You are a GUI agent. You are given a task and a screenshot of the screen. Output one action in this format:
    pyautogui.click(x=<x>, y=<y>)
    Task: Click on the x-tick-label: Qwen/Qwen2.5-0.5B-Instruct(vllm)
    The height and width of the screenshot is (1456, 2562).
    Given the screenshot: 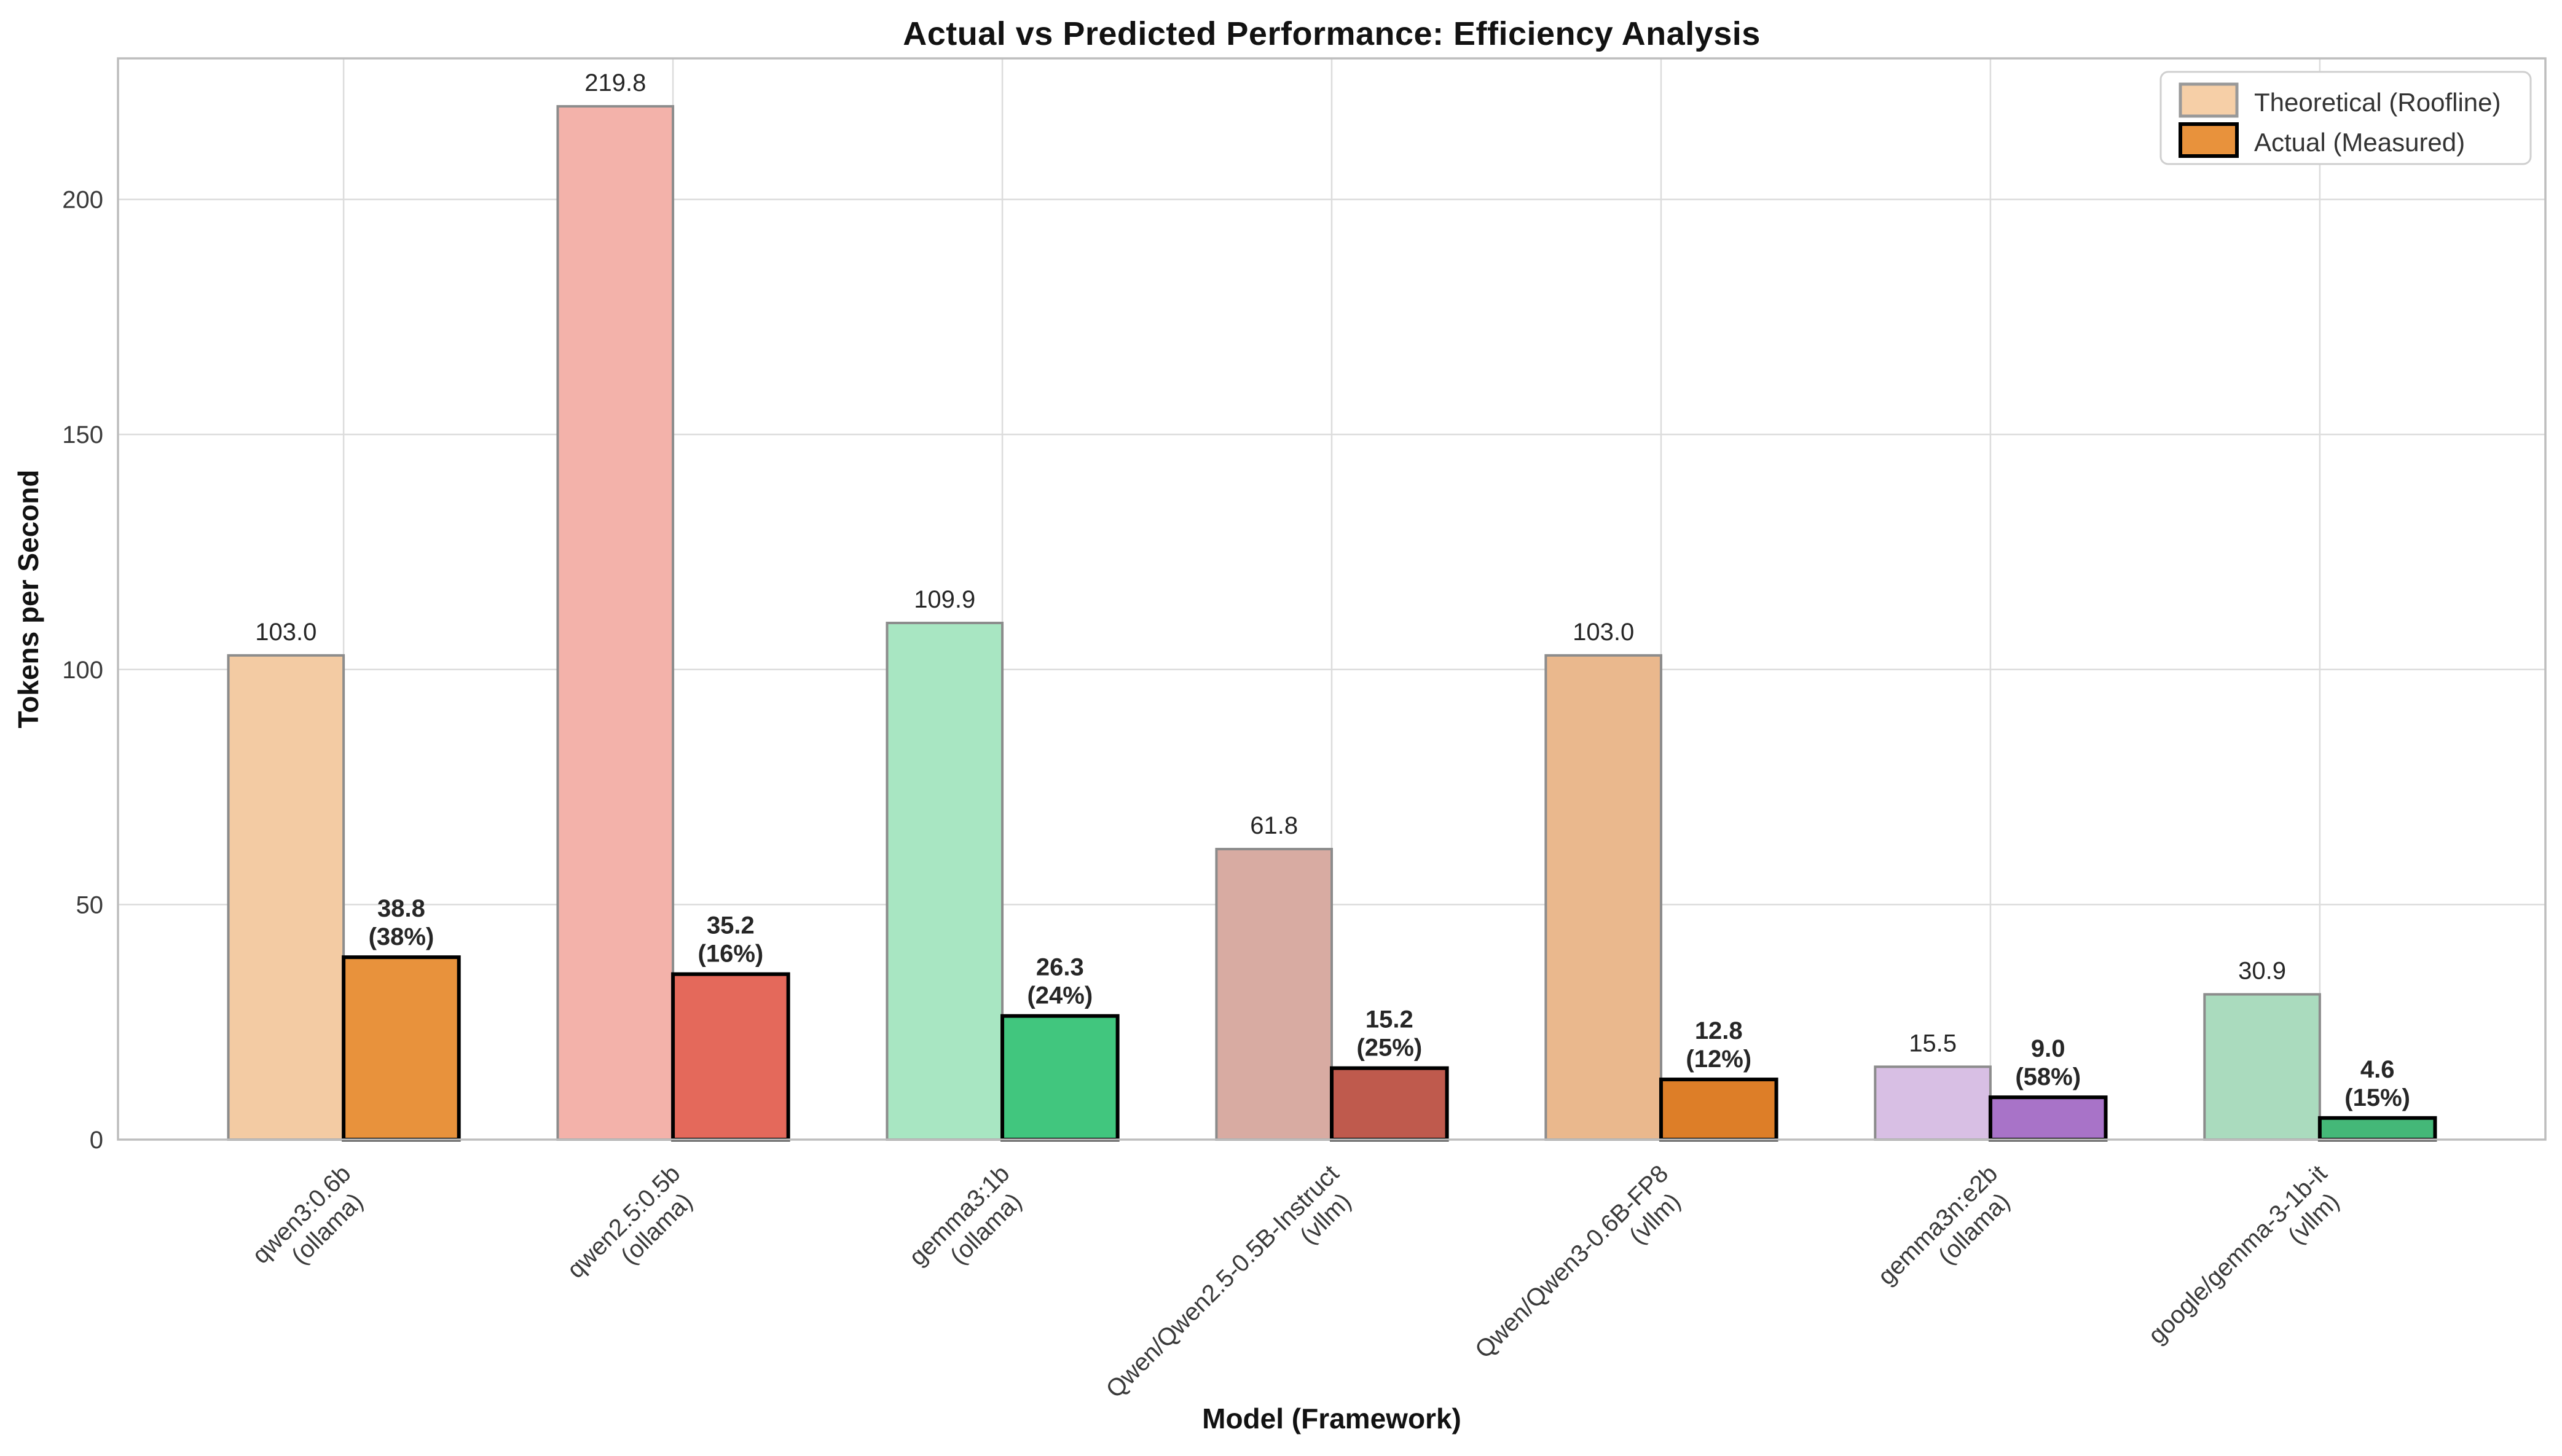 What is the action you would take?
    pyautogui.click(x=1232, y=1291)
    